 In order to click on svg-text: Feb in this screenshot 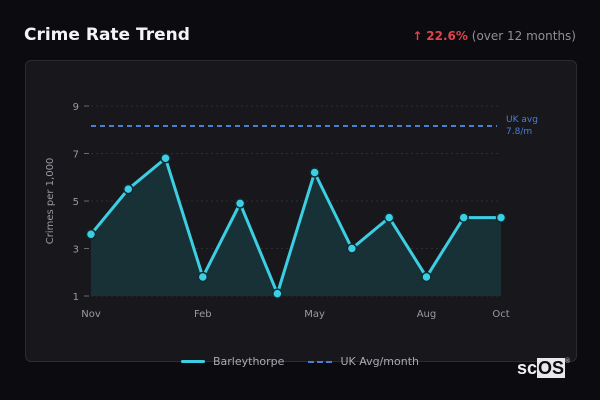, I will do `click(203, 314)`.